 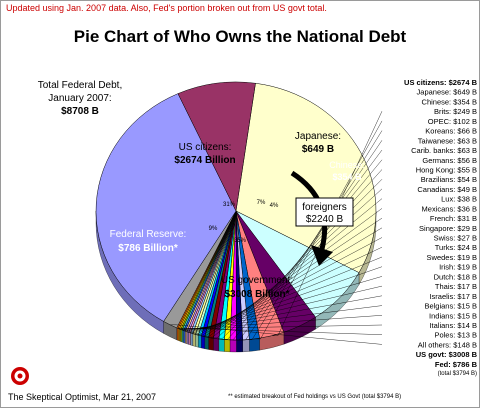 I want to click on pie-side-belgians, so click(x=181, y=336).